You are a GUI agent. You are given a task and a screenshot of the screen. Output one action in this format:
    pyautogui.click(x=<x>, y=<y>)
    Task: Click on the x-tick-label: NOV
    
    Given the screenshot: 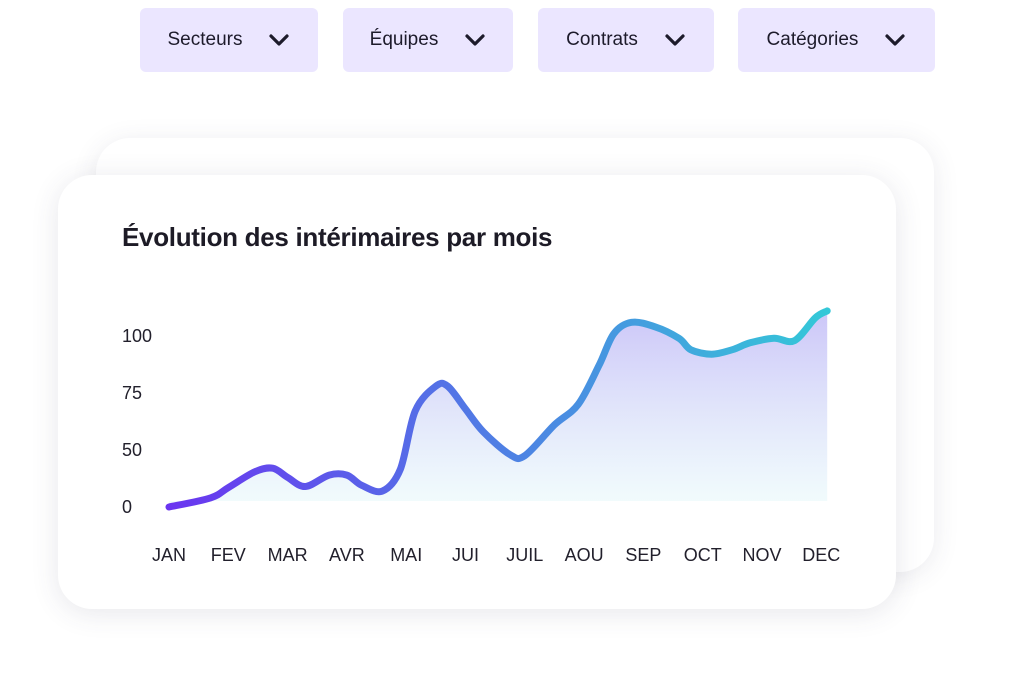 What is the action you would take?
    pyautogui.click(x=761, y=555)
    